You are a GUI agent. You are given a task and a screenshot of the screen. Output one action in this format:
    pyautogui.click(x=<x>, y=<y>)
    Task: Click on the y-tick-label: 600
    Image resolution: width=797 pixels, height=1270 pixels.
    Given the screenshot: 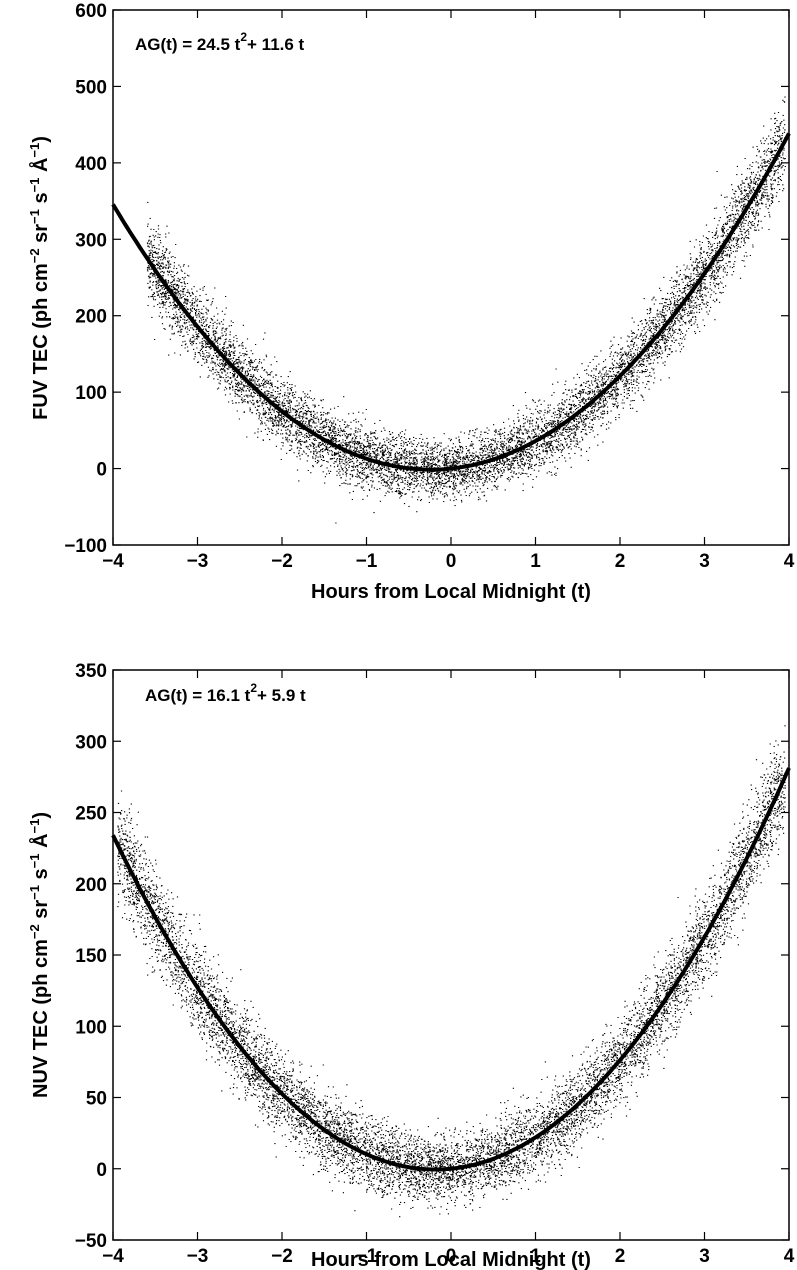 What is the action you would take?
    pyautogui.click(x=91, y=11)
    